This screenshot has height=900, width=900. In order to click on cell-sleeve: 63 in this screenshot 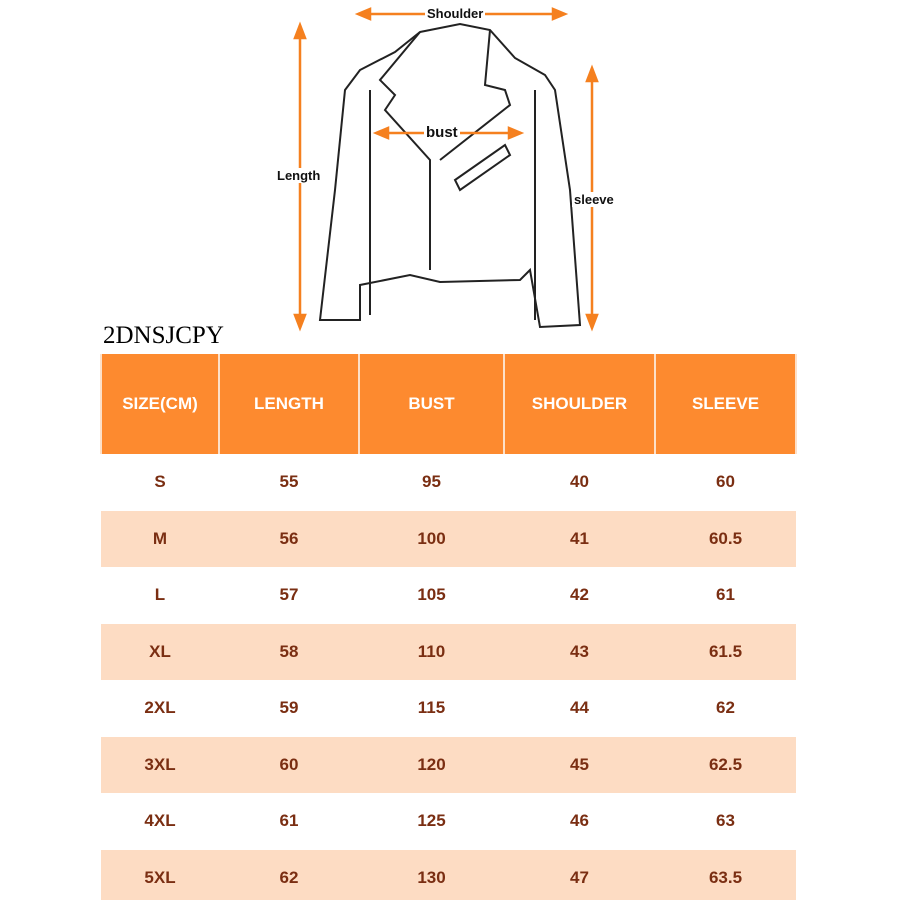, I will do `click(725, 821)`.